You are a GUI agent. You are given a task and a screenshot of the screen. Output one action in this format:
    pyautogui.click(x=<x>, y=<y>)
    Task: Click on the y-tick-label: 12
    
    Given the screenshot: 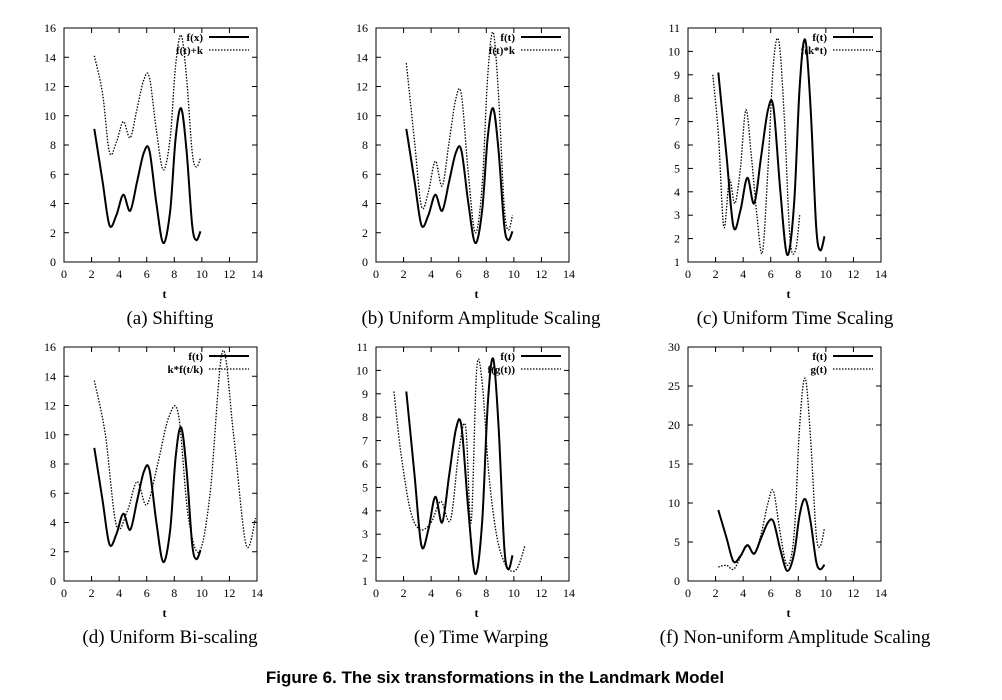 What is the action you would take?
    pyautogui.click(x=50, y=87)
    